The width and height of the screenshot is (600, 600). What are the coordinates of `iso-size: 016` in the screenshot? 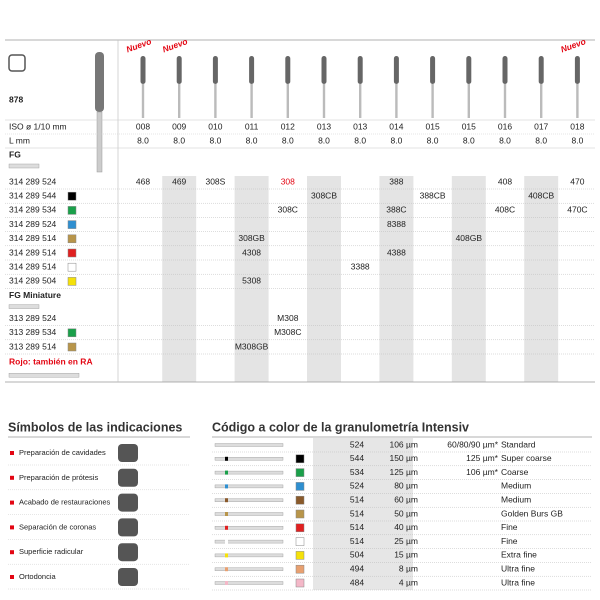 It's located at (505, 126).